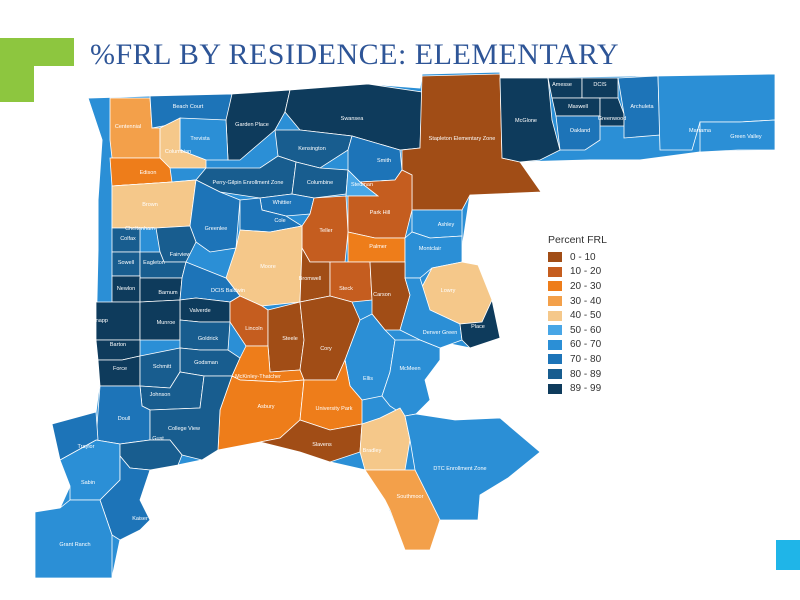 The width and height of the screenshot is (800, 600). What do you see at coordinates (162, 367) in the screenshot?
I see `district-label: Schmitt` at bounding box center [162, 367].